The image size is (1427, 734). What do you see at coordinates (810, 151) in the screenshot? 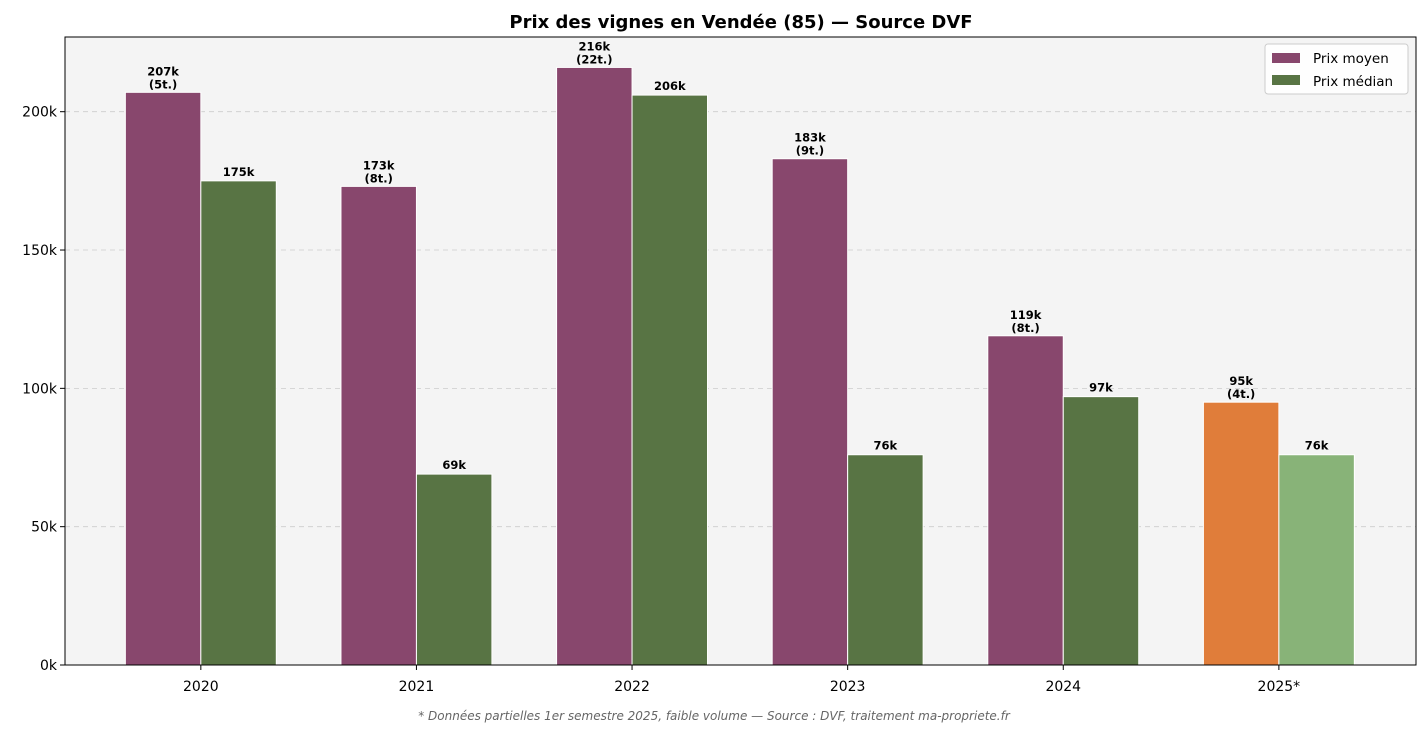
I see `data-sublabel: (9t.)` at bounding box center [810, 151].